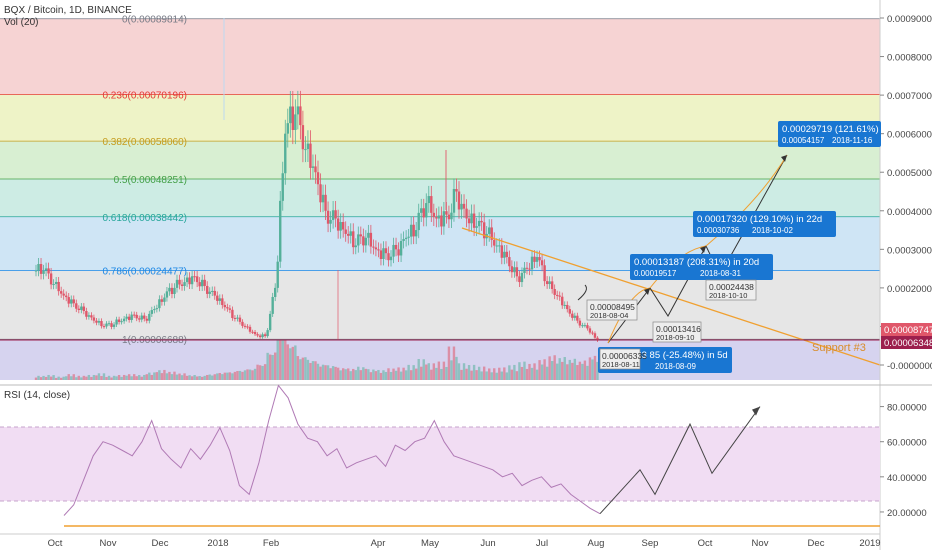 This screenshot has height=550, width=932. Describe the element at coordinates (612, 307) in the screenshot. I see `svg-text: 0.00008495` at that location.